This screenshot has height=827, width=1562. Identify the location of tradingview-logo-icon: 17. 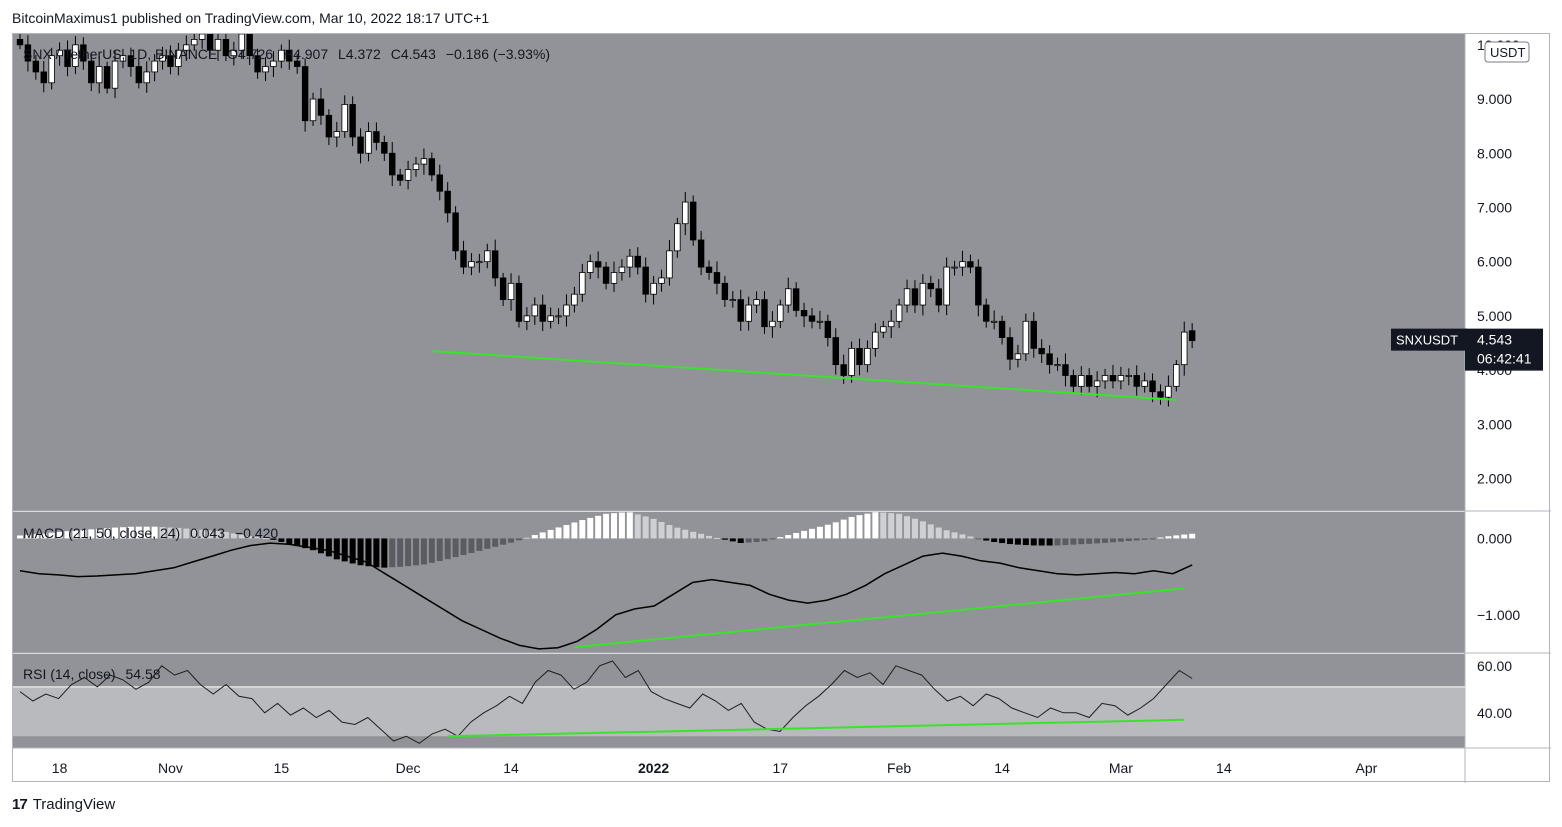
(20, 804).